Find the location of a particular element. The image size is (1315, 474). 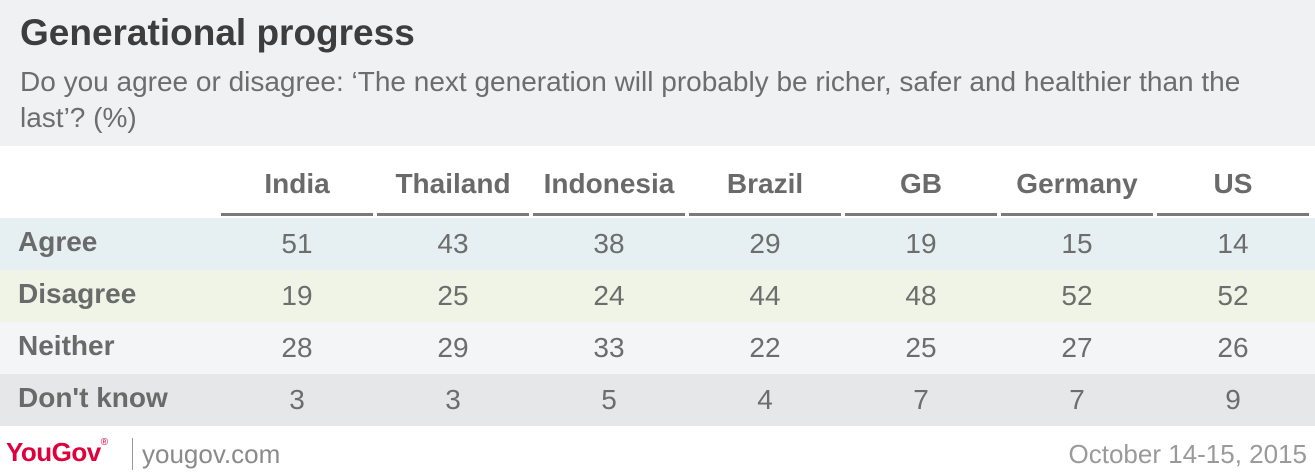

survey-date: October 14-15, 2015 is located at coordinates (1188, 454).